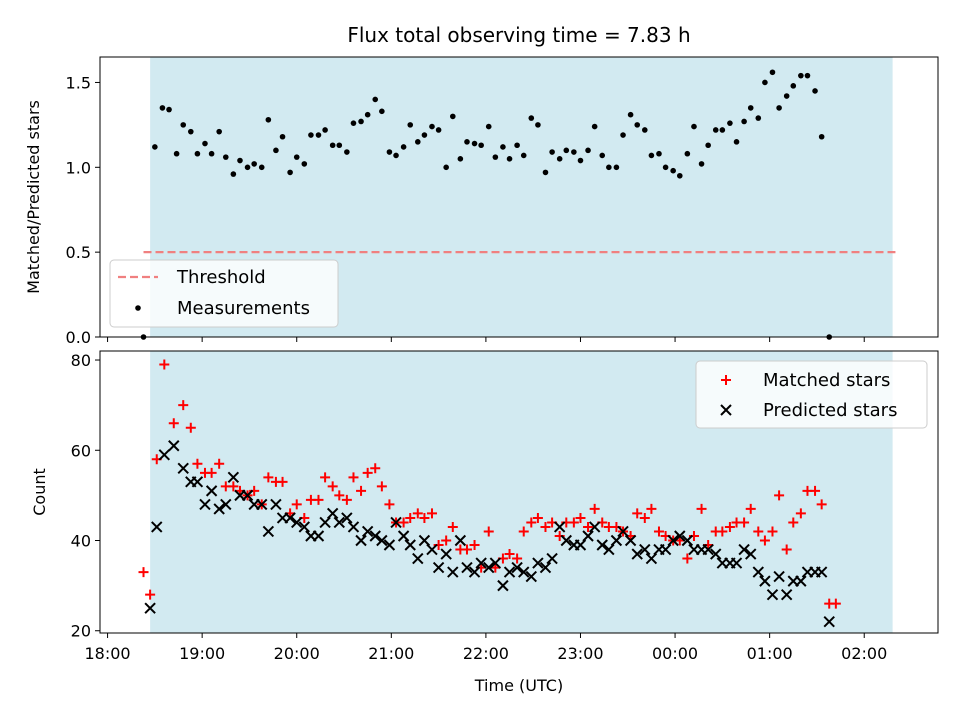  What do you see at coordinates (78, 82) in the screenshot?
I see `y-tick-label: 1.5` at bounding box center [78, 82].